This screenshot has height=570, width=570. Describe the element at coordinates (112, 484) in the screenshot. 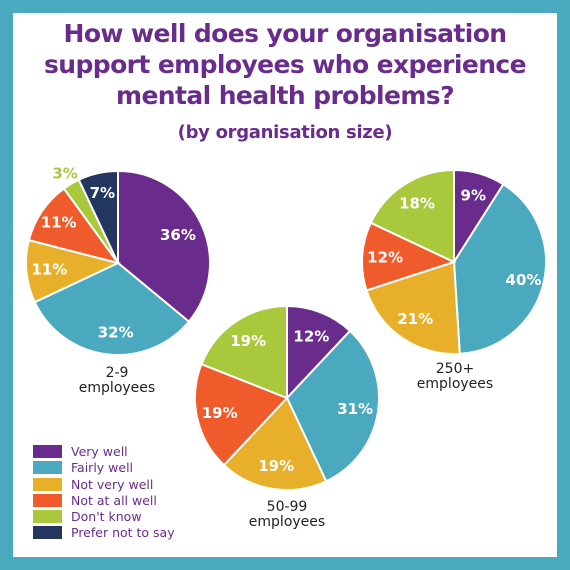

I see `legend-label: Not very well` at that location.